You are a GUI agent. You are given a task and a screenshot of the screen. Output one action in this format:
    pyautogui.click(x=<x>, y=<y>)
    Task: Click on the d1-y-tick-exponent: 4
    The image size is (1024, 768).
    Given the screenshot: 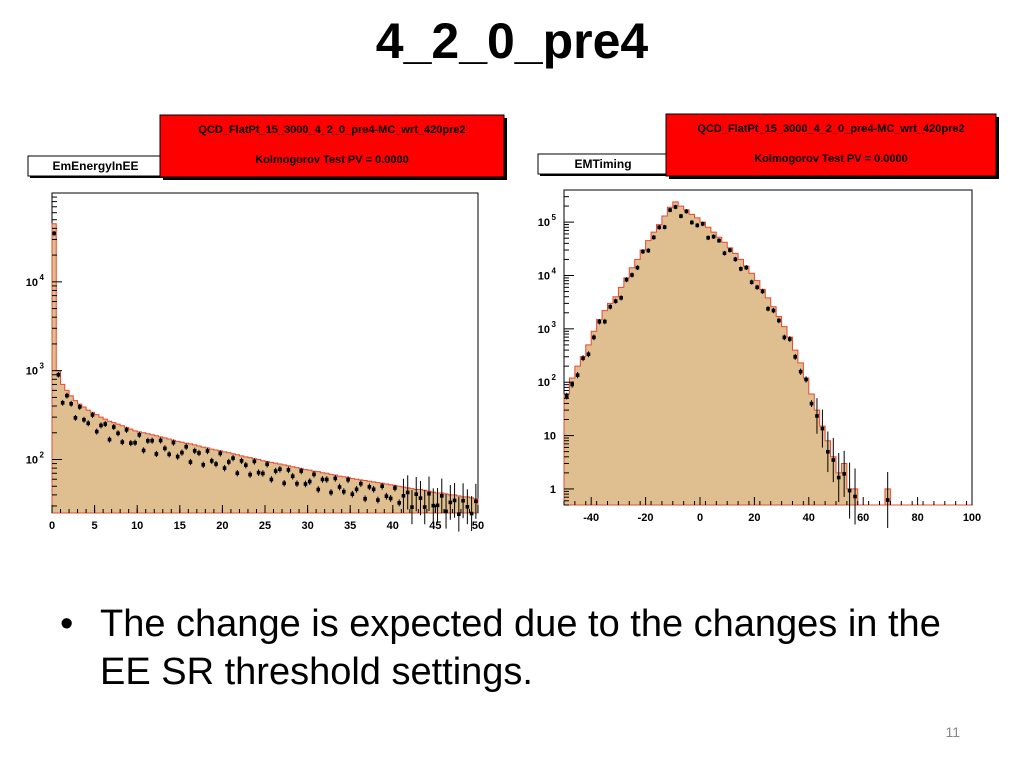 What is the action you would take?
    pyautogui.click(x=554, y=270)
    